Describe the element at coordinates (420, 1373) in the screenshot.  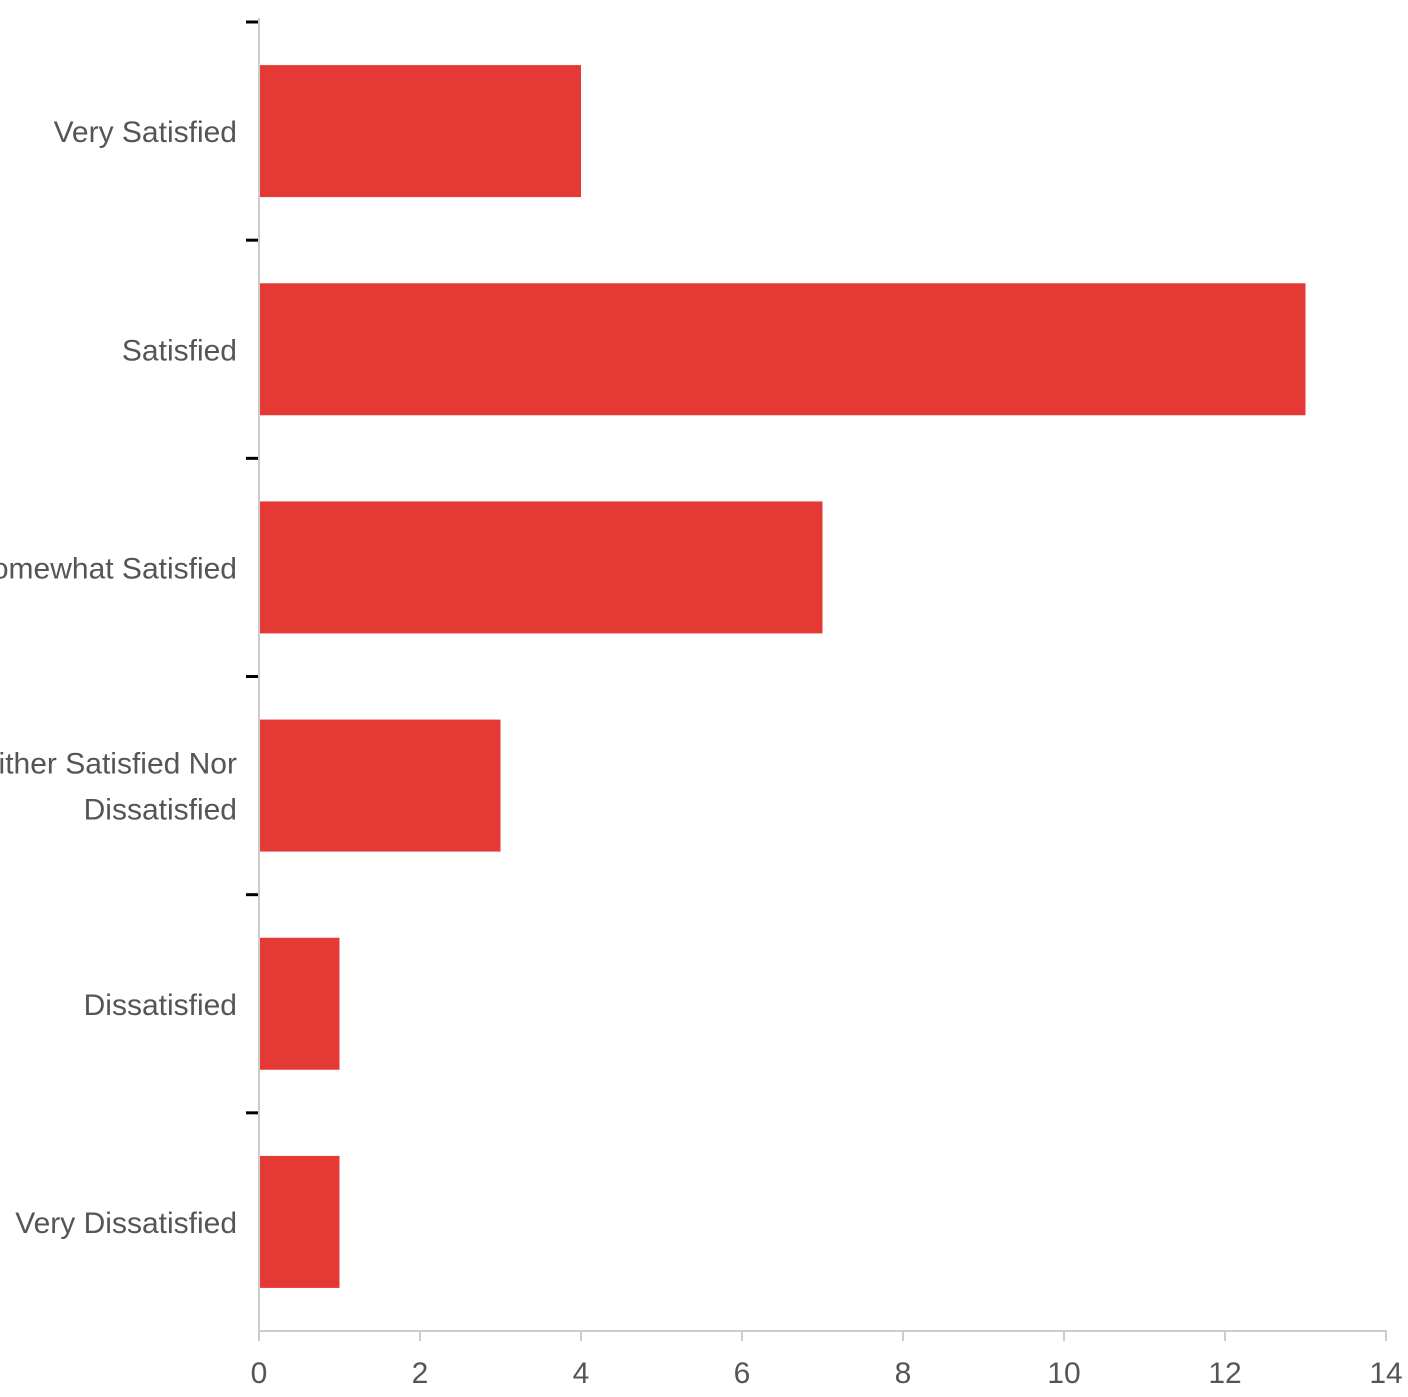
I see `x-tick-label: 2` at that location.